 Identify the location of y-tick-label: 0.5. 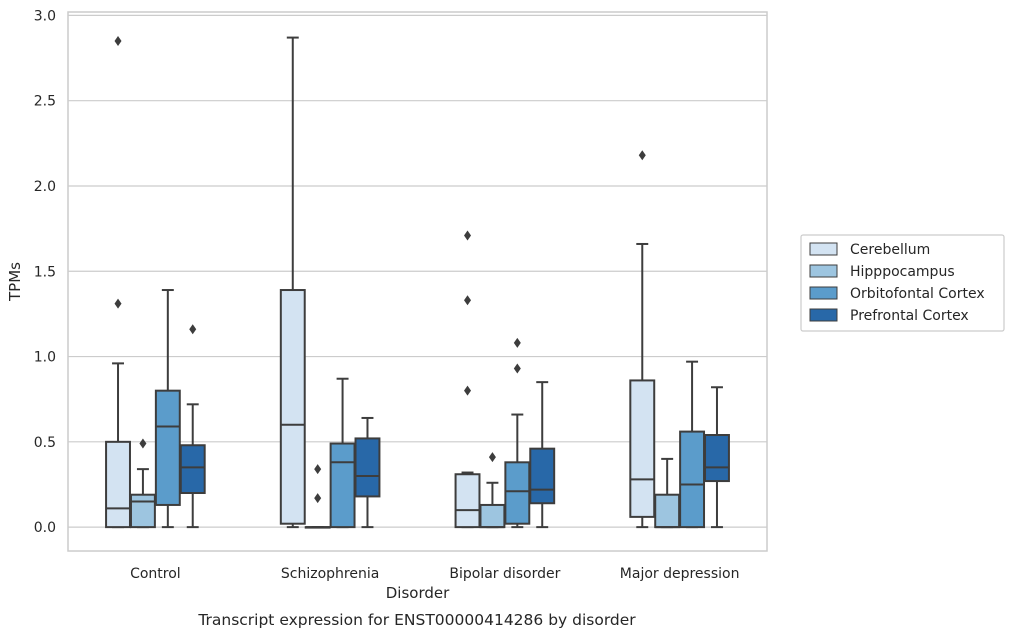
(45, 443).